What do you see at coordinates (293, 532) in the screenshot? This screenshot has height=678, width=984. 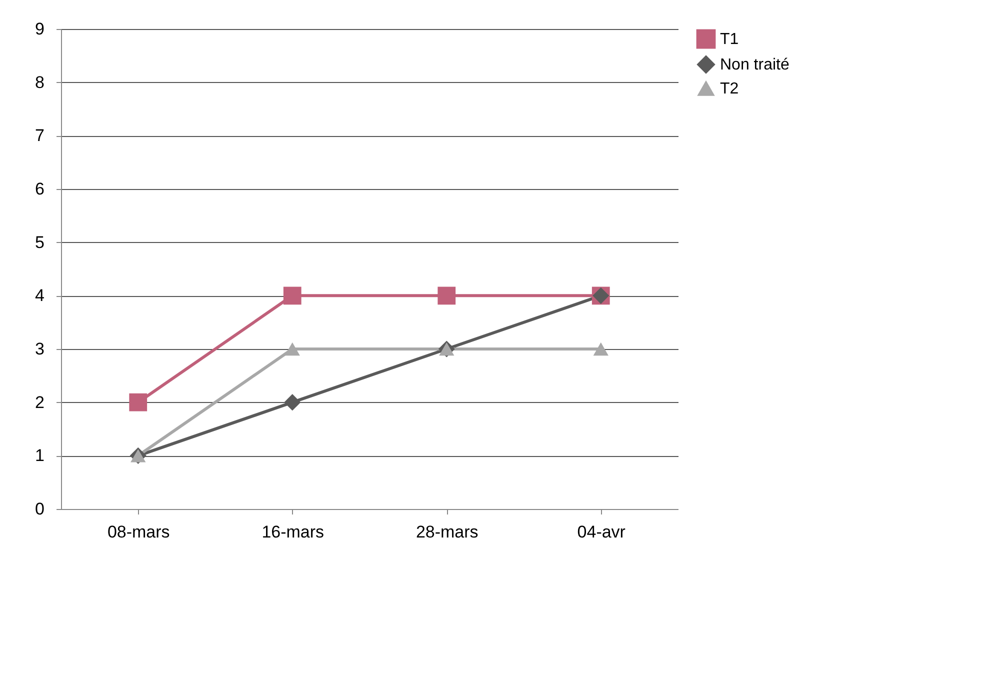 I see `x-tick-label: 16-mars` at bounding box center [293, 532].